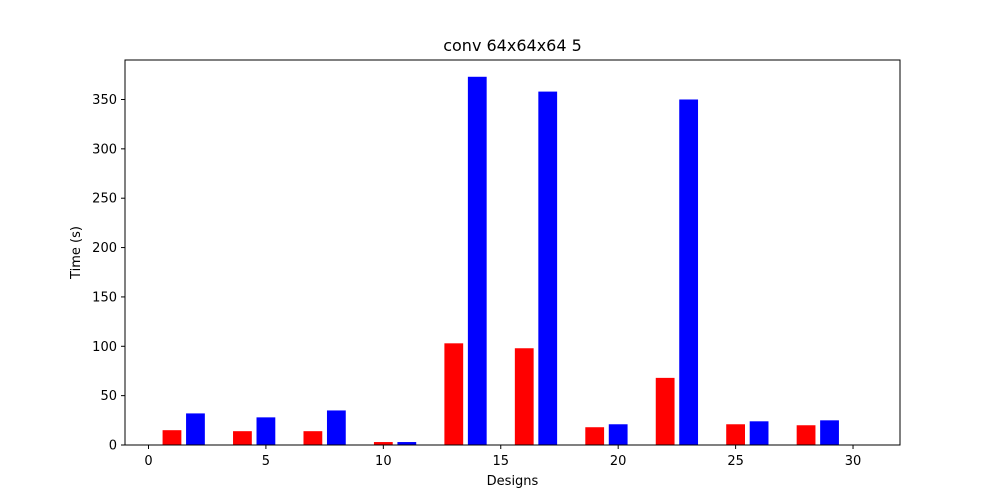 The height and width of the screenshot is (504, 1000). Describe the element at coordinates (500, 461) in the screenshot. I see `x-tick-label-15: 15` at that location.